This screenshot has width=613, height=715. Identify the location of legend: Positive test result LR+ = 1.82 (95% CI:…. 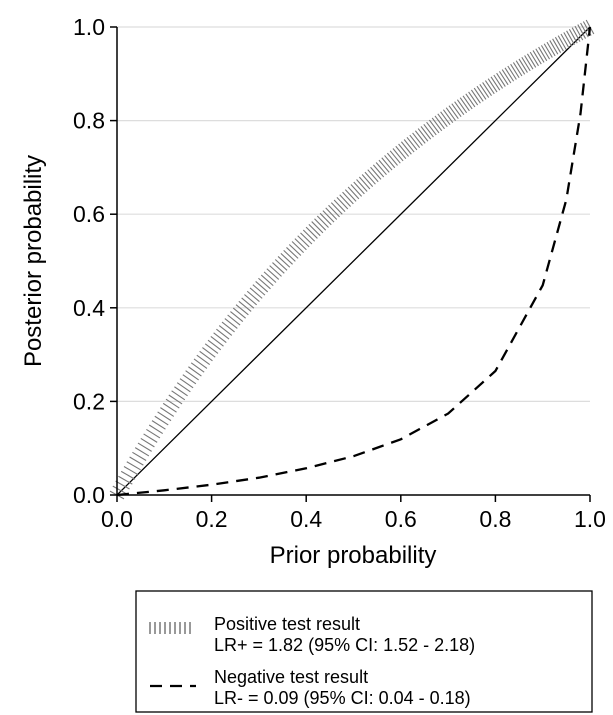
(364, 651).